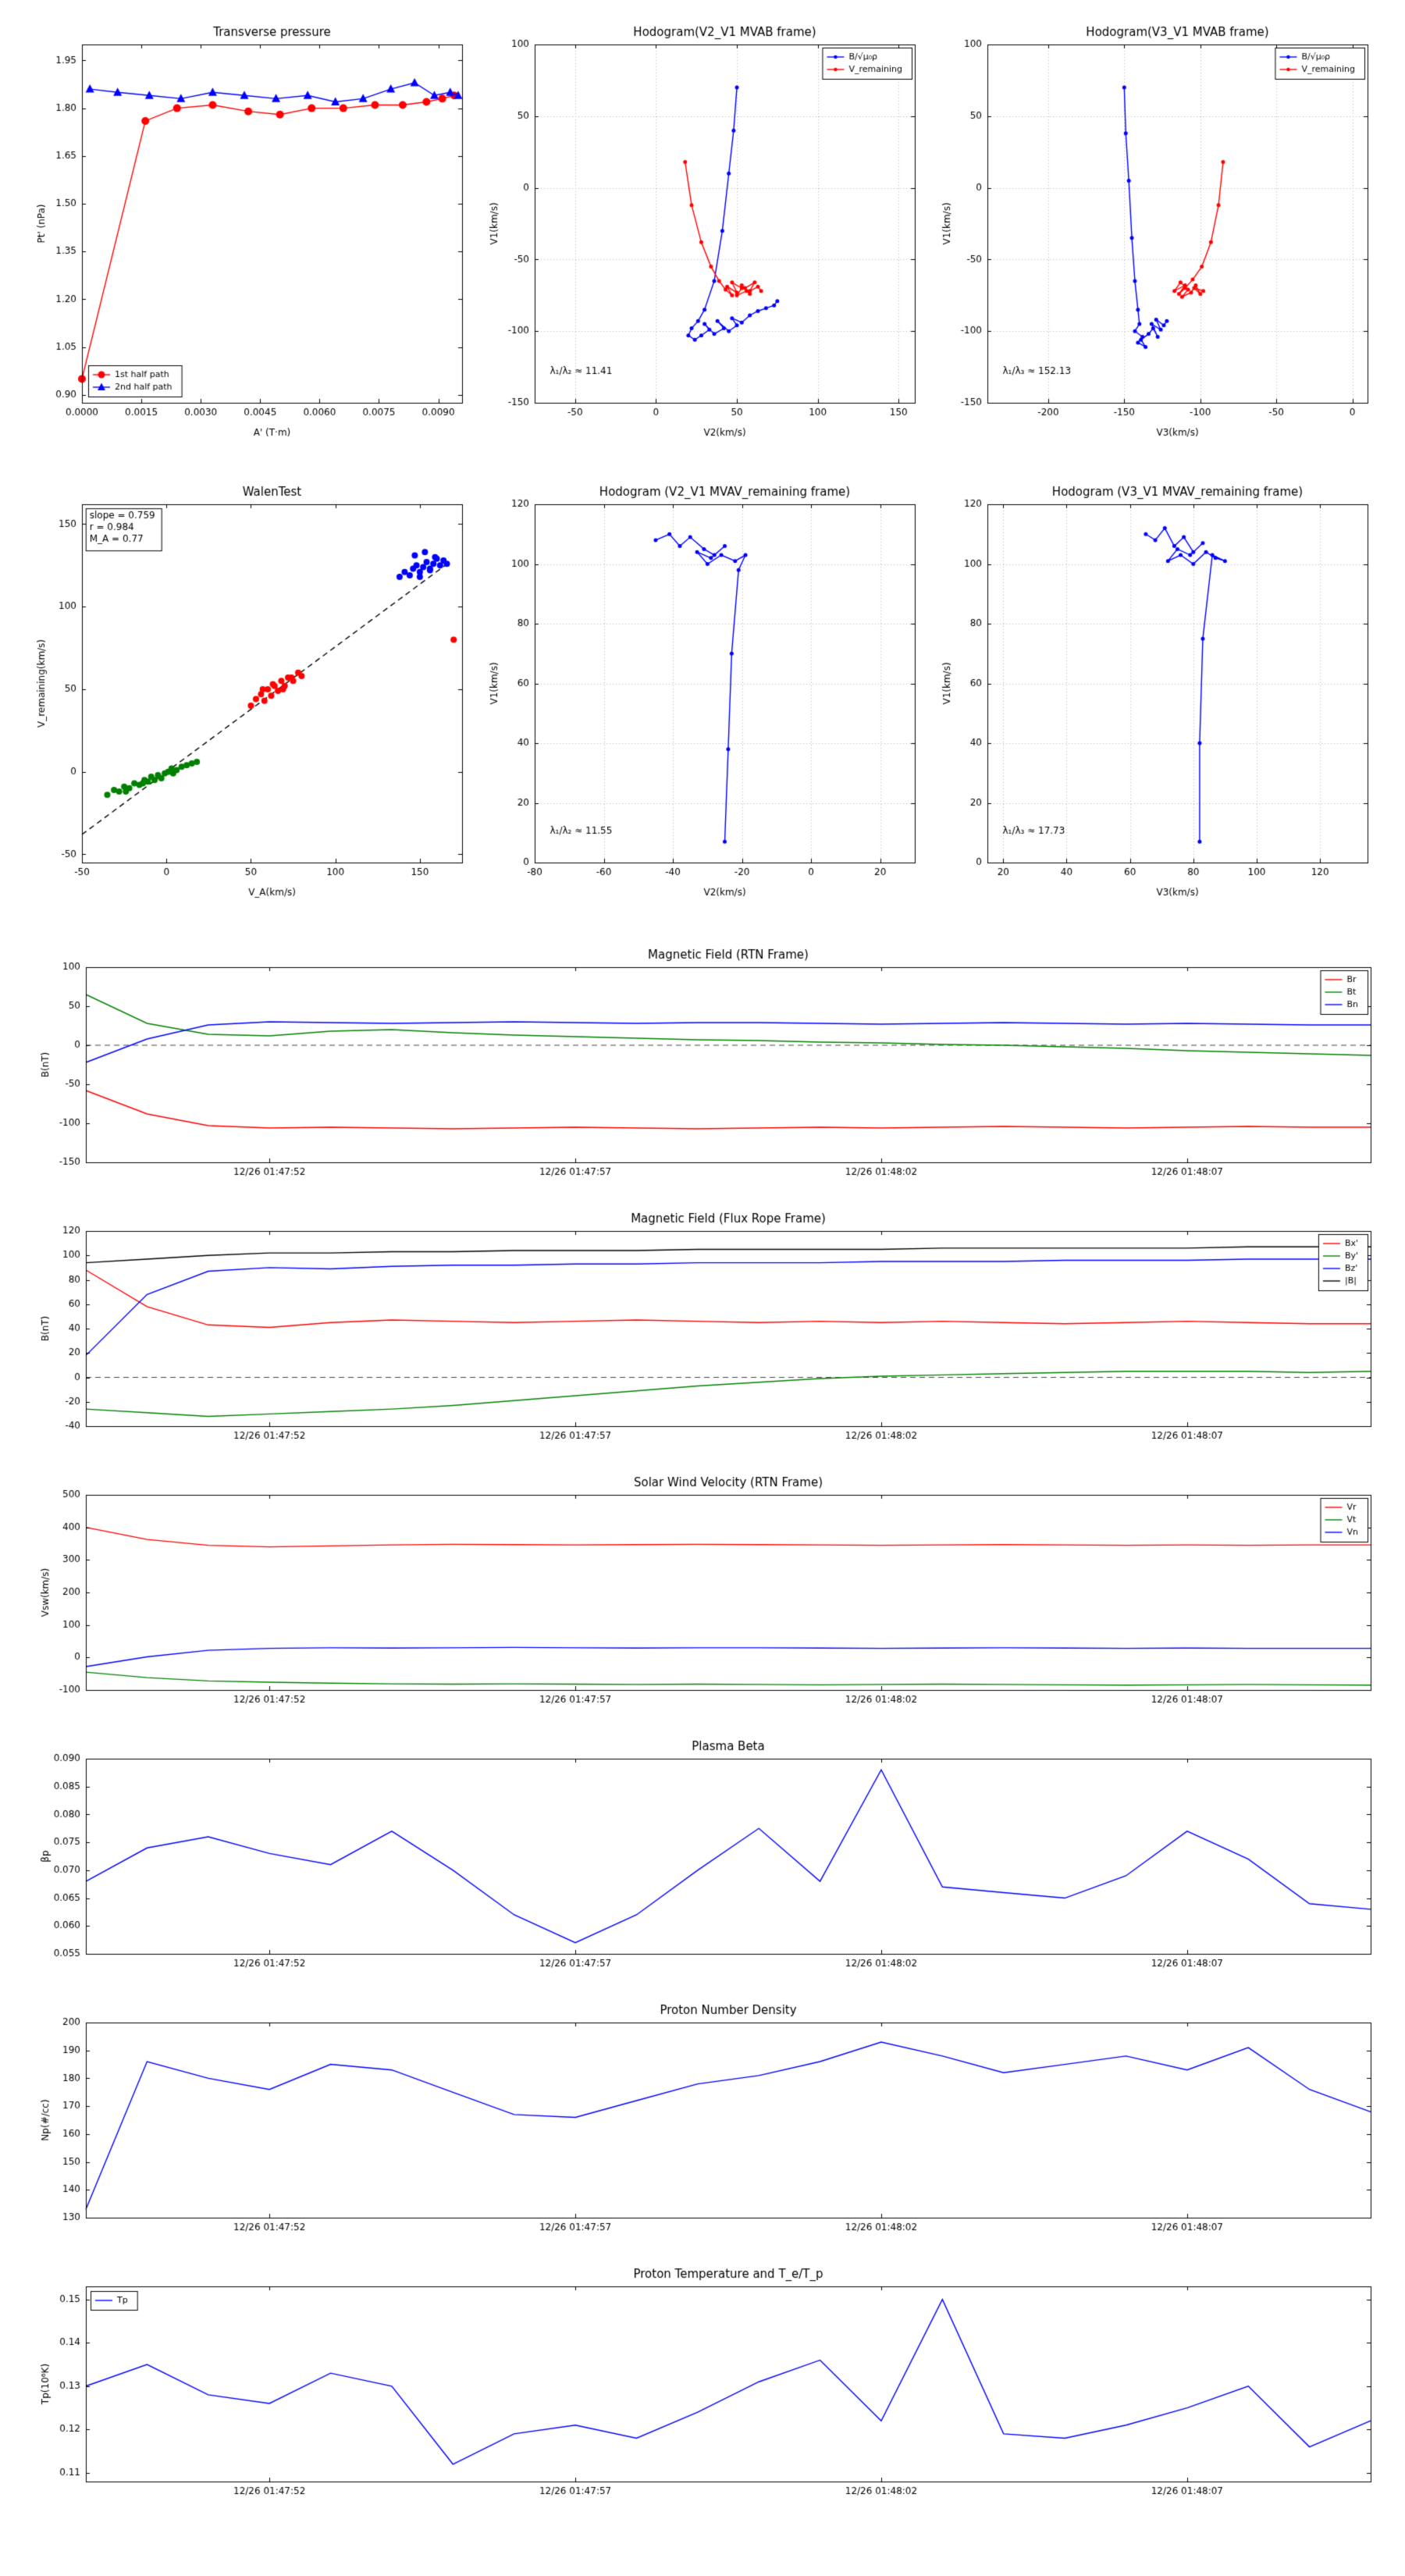  I want to click on chart-hodogram-v3v1-mvav, so click(1155, 692).